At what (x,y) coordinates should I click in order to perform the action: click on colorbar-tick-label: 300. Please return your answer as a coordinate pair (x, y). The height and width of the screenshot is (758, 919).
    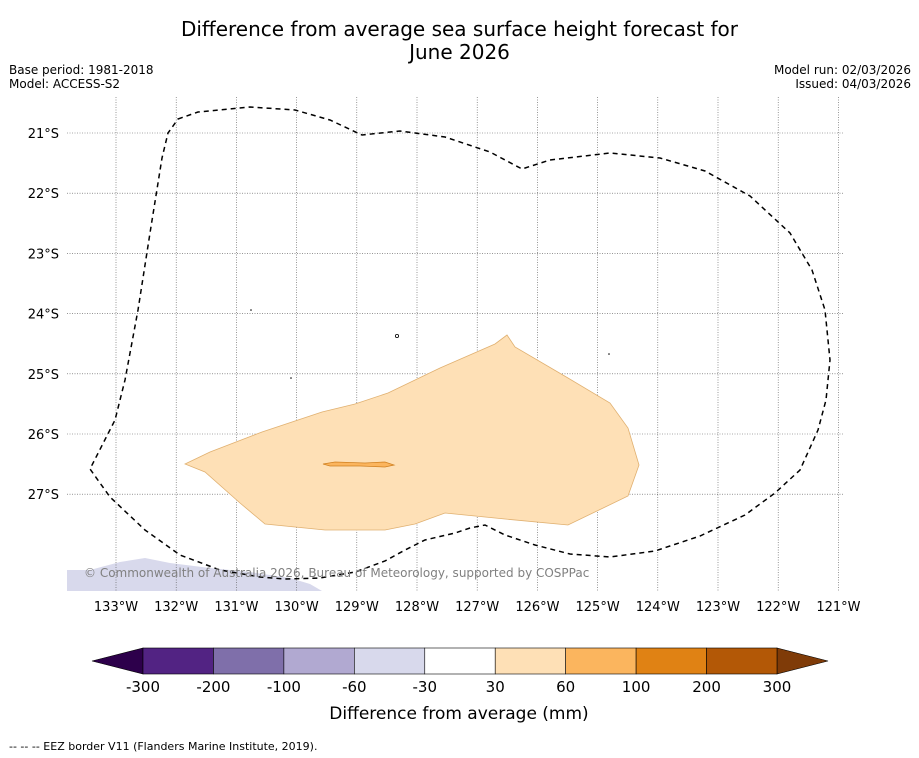
    Looking at the image, I should click on (777, 687).